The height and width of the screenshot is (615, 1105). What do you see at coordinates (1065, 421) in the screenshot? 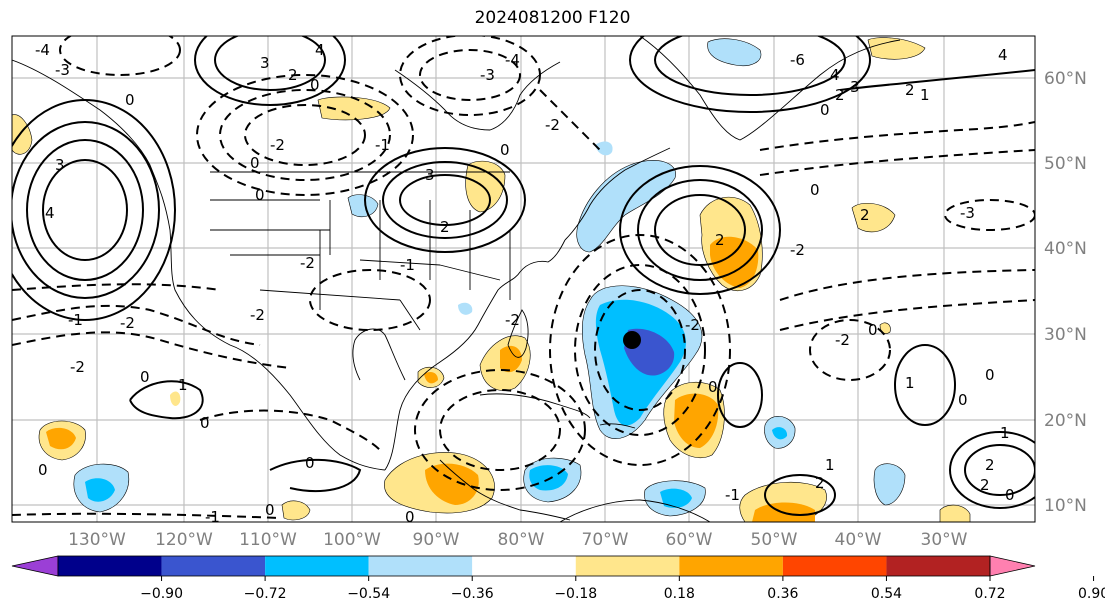
I see `latitude-label: 20°N` at bounding box center [1065, 421].